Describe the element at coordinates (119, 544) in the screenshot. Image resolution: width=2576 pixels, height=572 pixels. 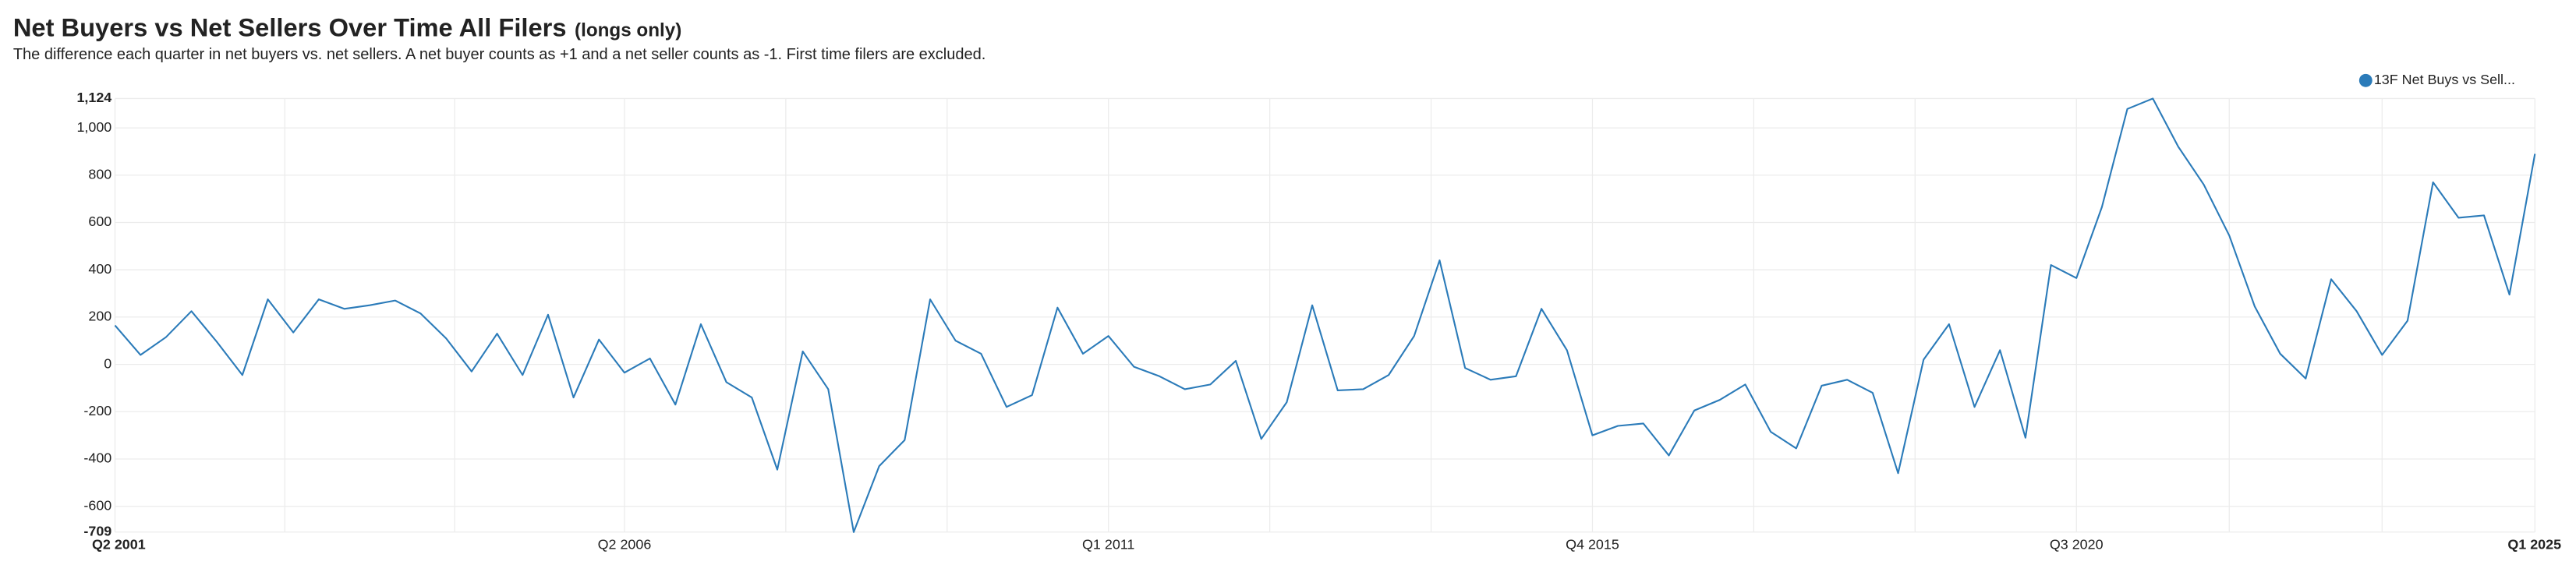
I see `x-tick-label: Q2 2001` at that location.